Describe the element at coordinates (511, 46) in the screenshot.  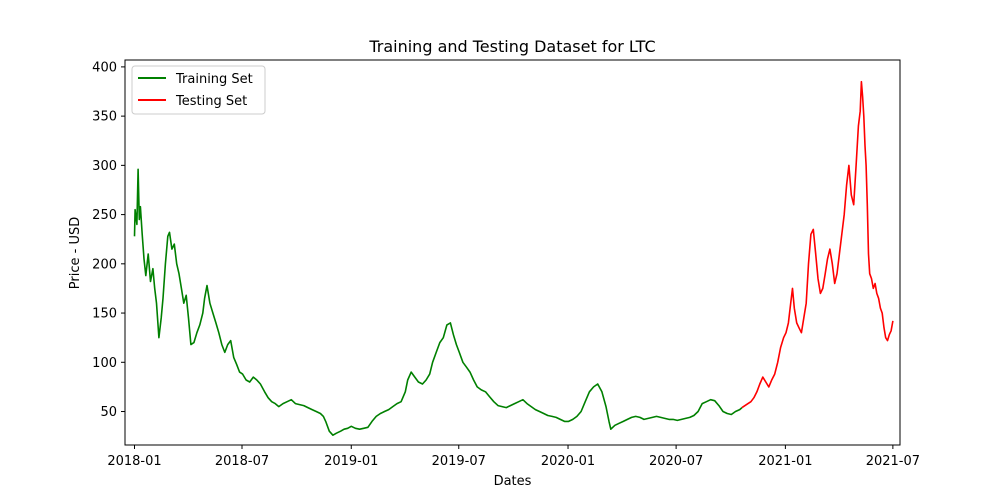
I see `chart-title: Training and Testing Dataset for LTC` at that location.